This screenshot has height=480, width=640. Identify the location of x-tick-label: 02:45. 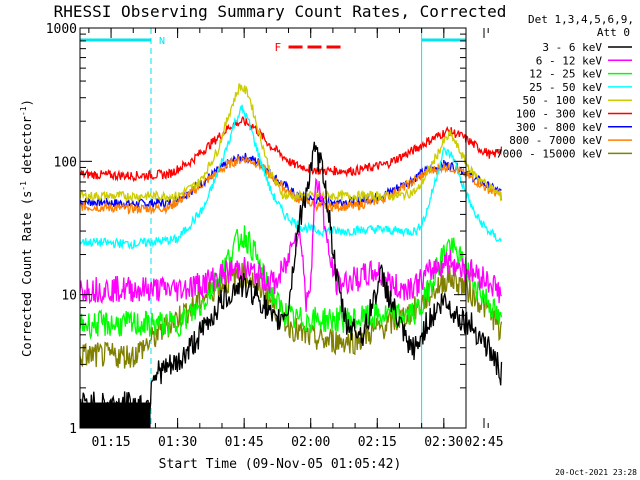
(483, 442).